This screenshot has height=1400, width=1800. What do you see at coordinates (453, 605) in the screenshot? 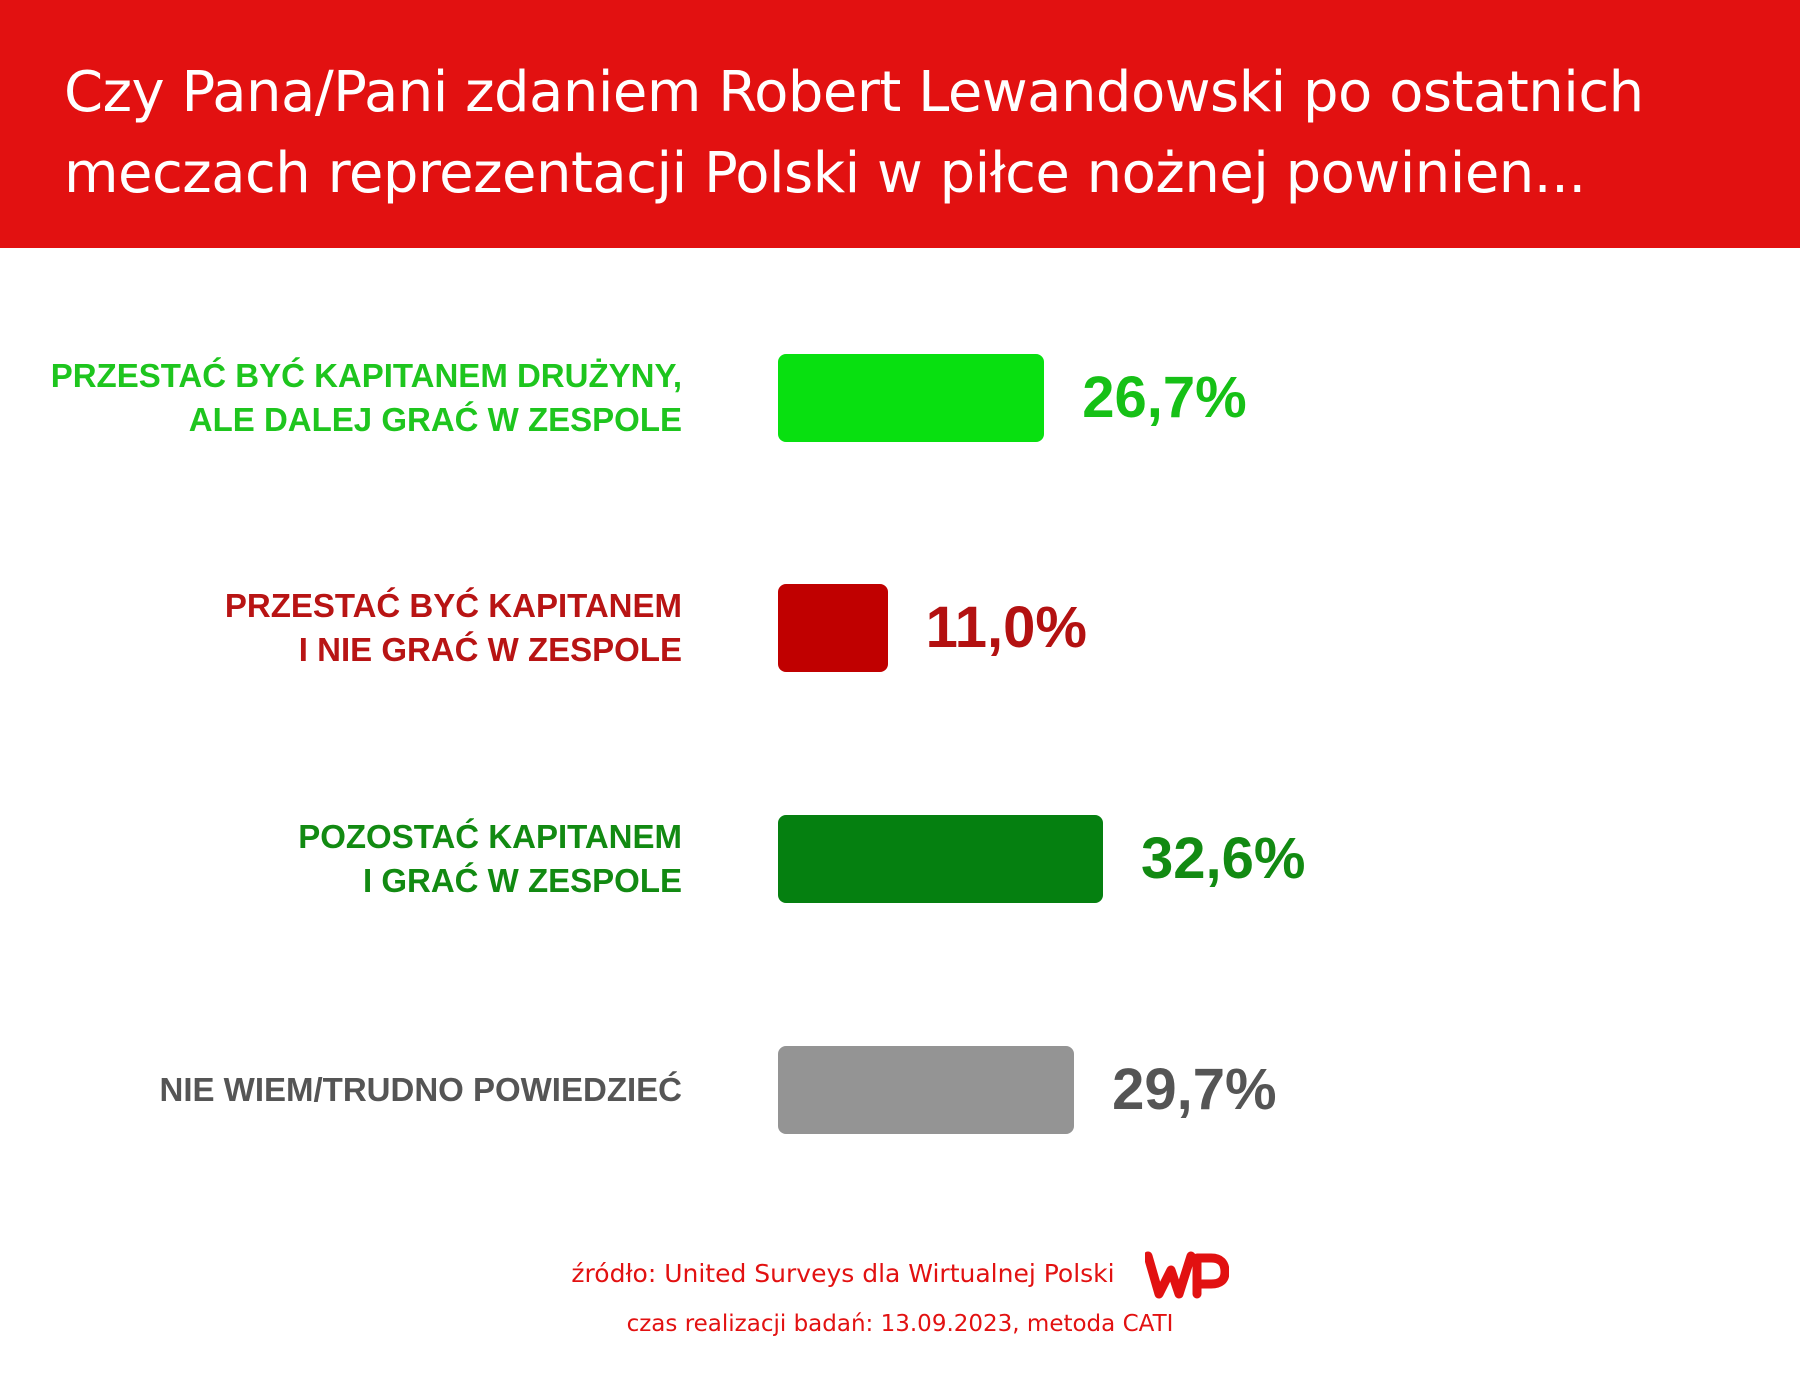
I see `category-label-line: PRZESTAĆ BYĆ KAPITANEM` at bounding box center [453, 605].